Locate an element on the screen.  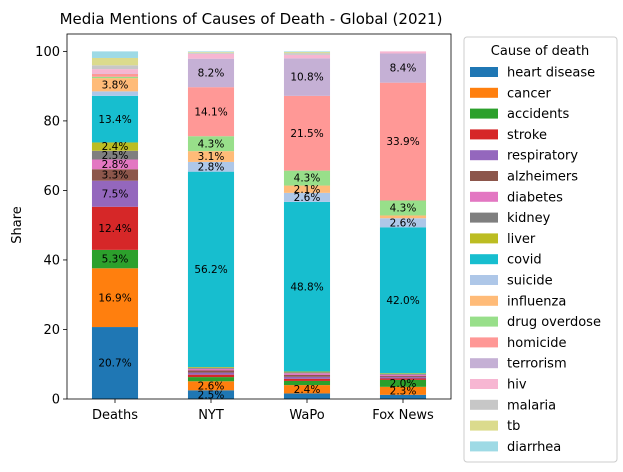
segment-label: 4.3% is located at coordinates (211, 144).